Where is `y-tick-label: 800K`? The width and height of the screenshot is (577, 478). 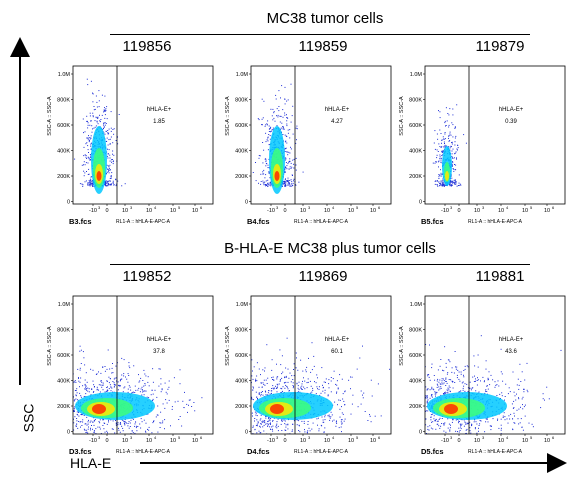
y-tick-label: 800K is located at coordinates (241, 331).